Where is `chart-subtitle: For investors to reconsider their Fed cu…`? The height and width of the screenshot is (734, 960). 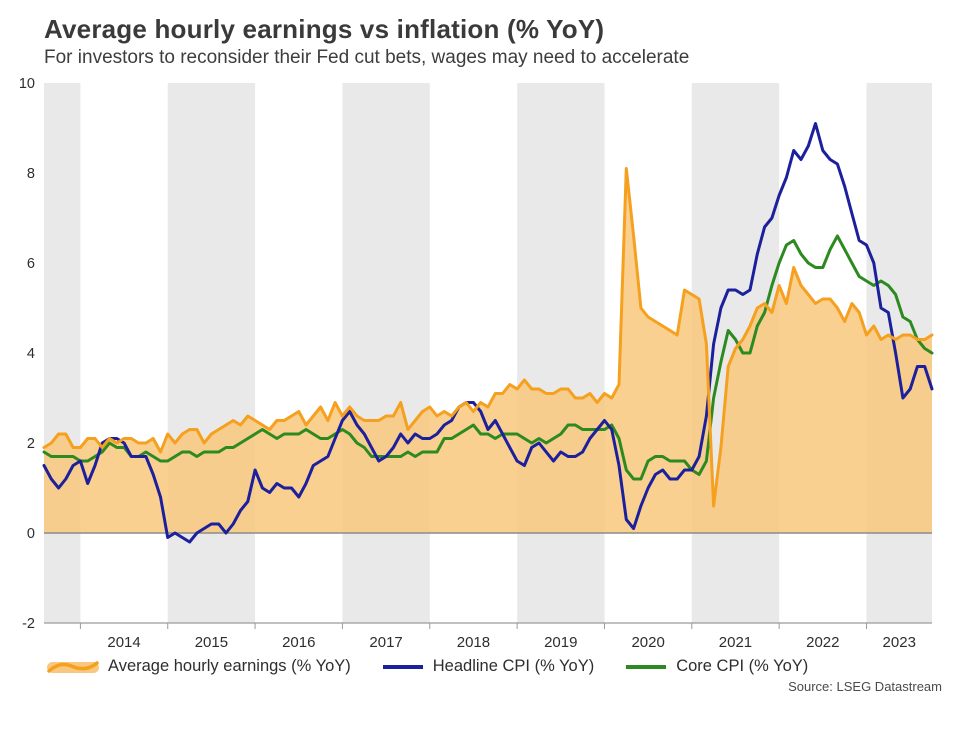
chart-subtitle: For investors to reconsider their Fed cu… is located at coordinates (367, 57).